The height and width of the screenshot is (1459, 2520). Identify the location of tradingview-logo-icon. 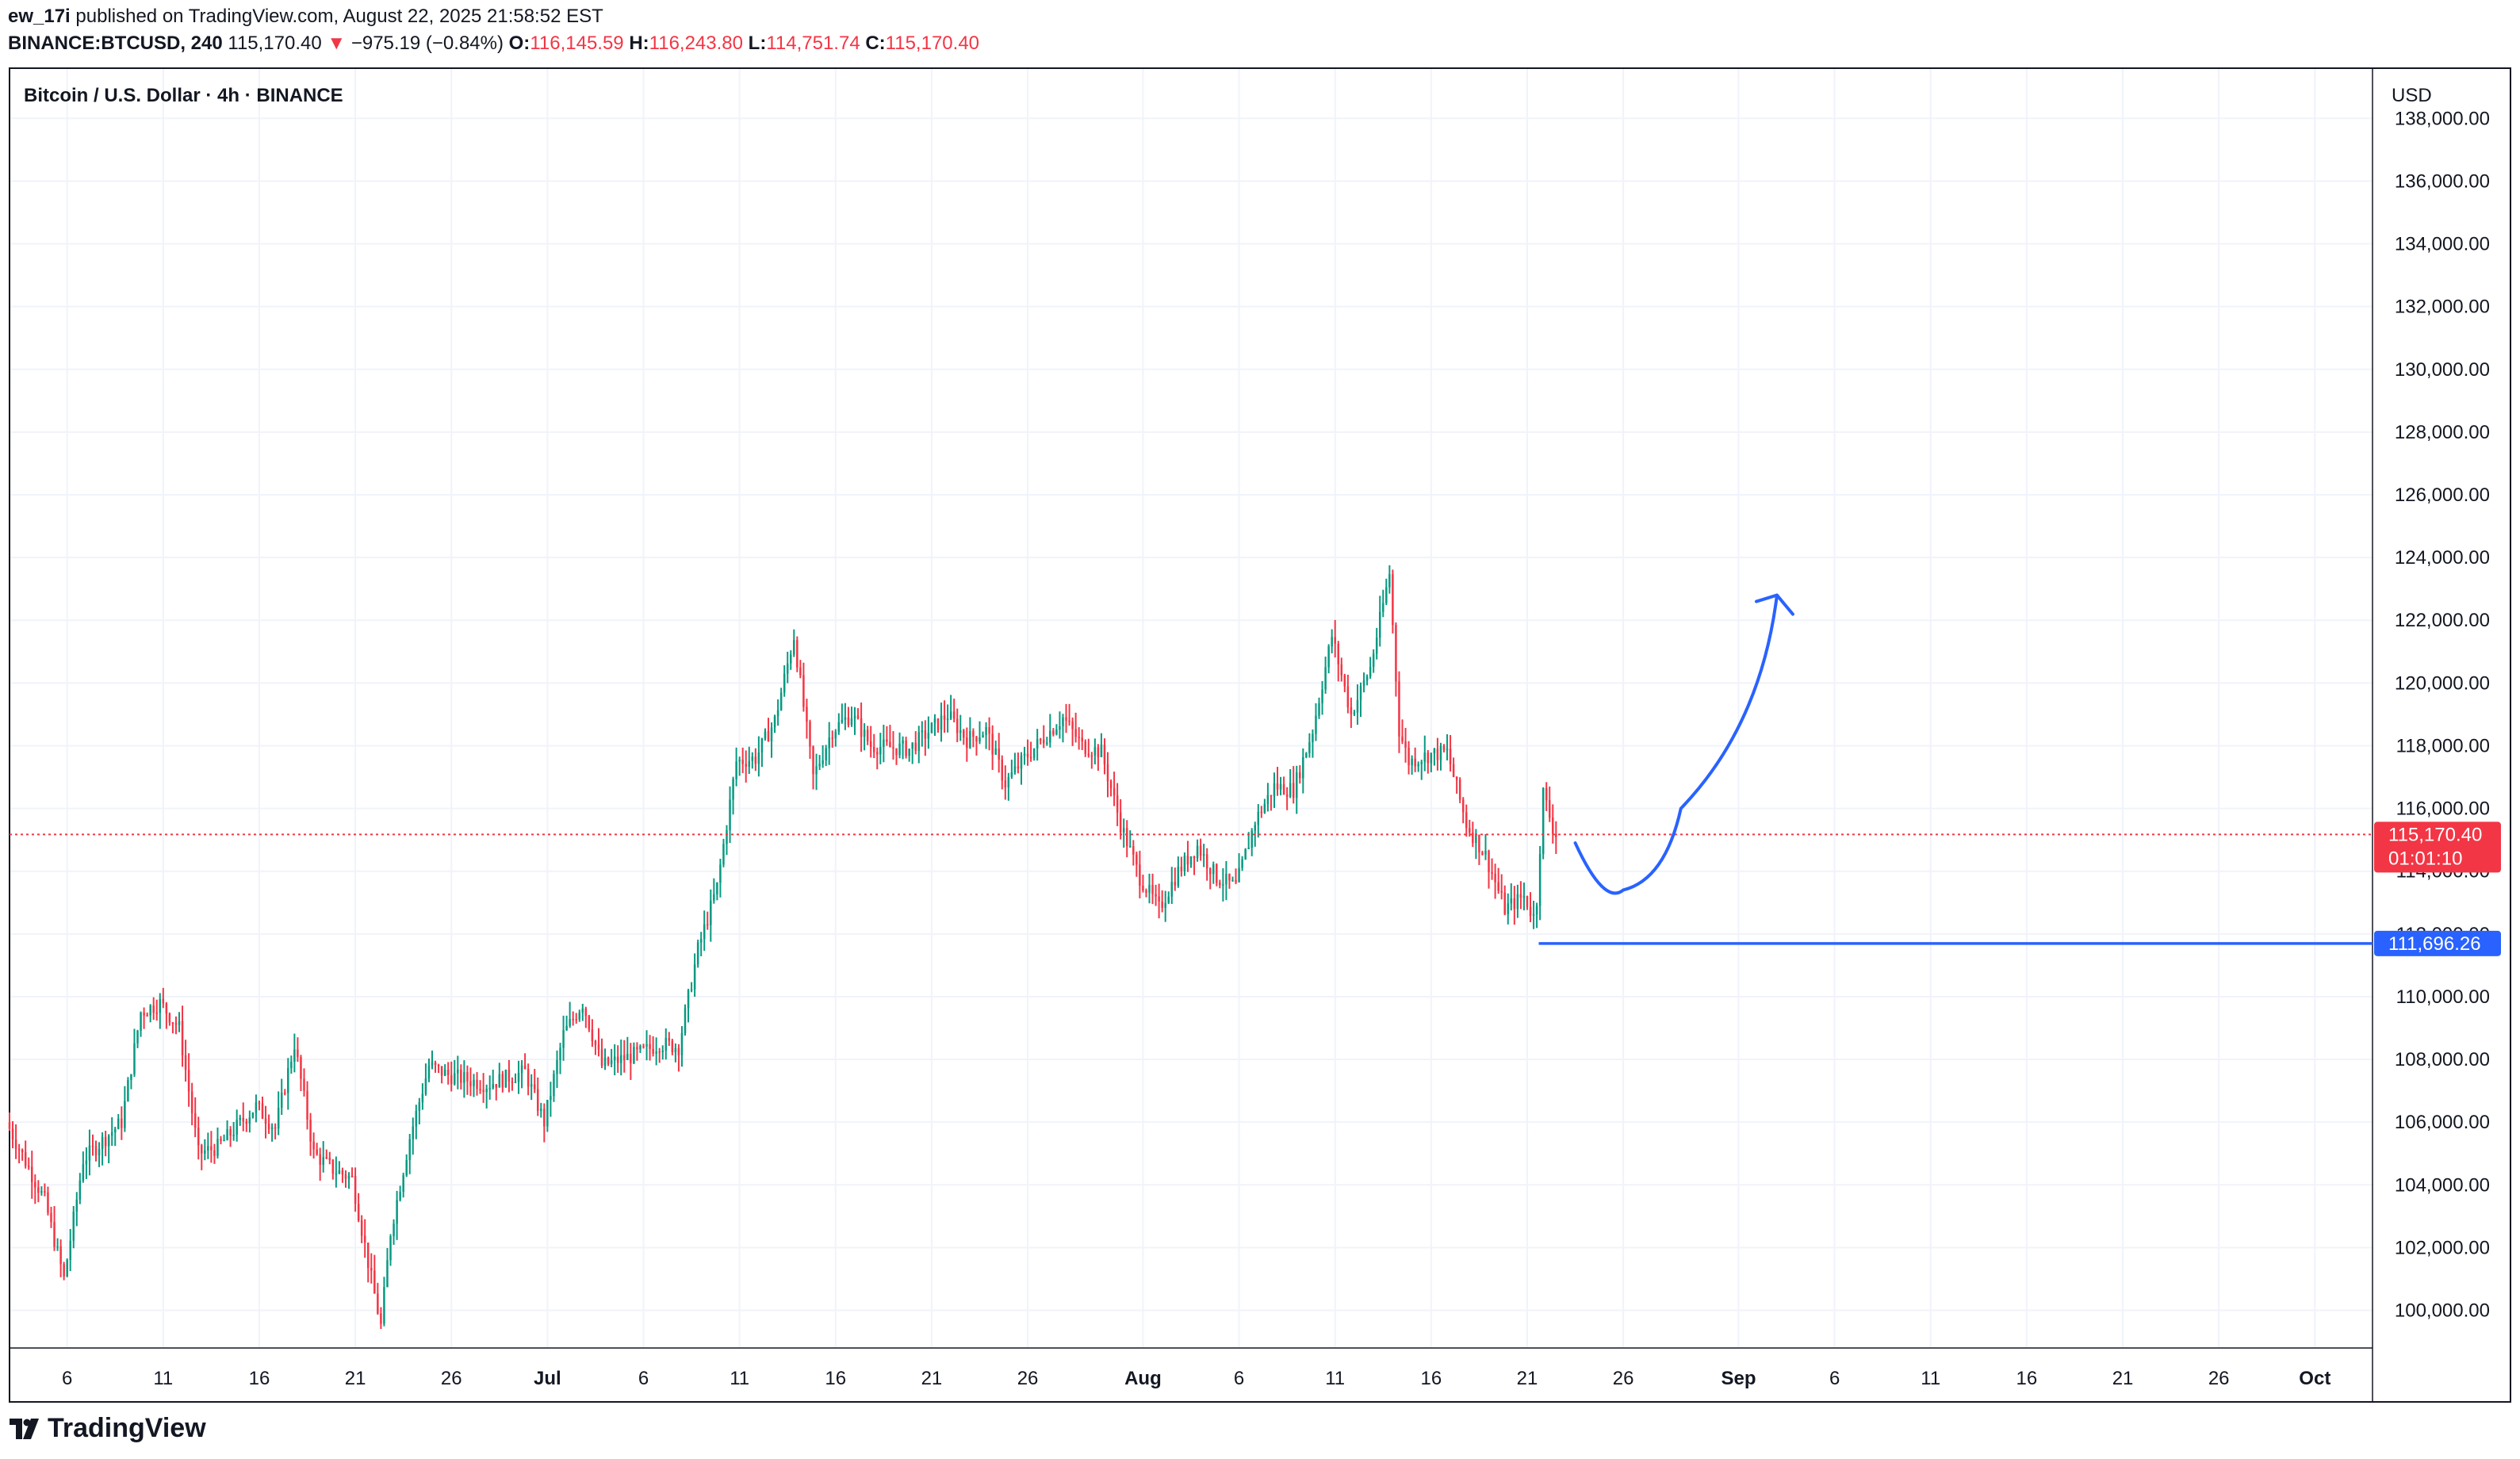
(24, 1428).